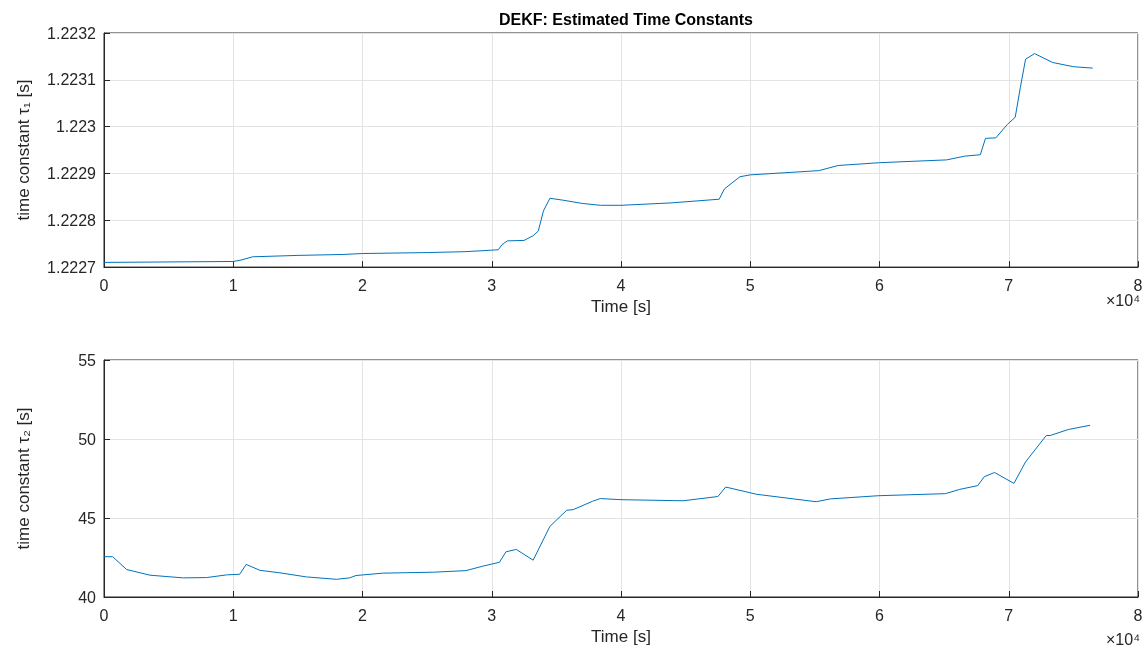 The width and height of the screenshot is (1148, 657). Describe the element at coordinates (23, 478) in the screenshot. I see `y-axis-title: time constant τ₂ [s]` at that location.